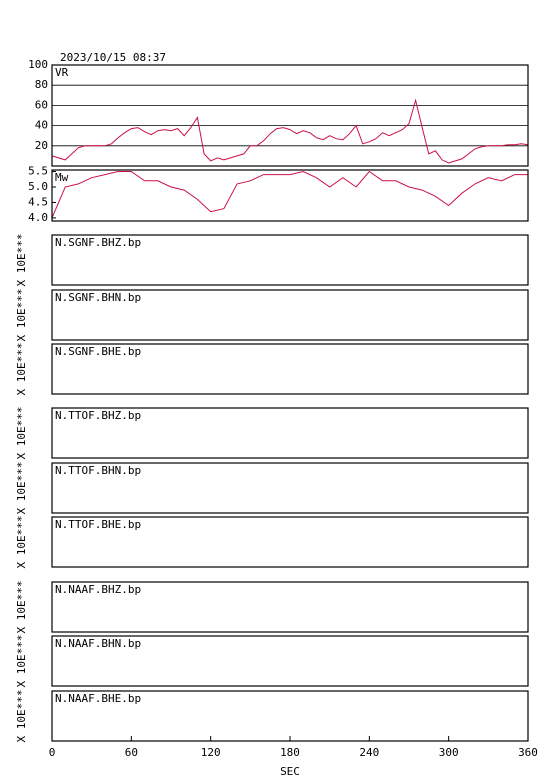 The image size is (554, 781). I want to click on trace-label: N.NAAF.BHZ.bp, so click(98, 589).